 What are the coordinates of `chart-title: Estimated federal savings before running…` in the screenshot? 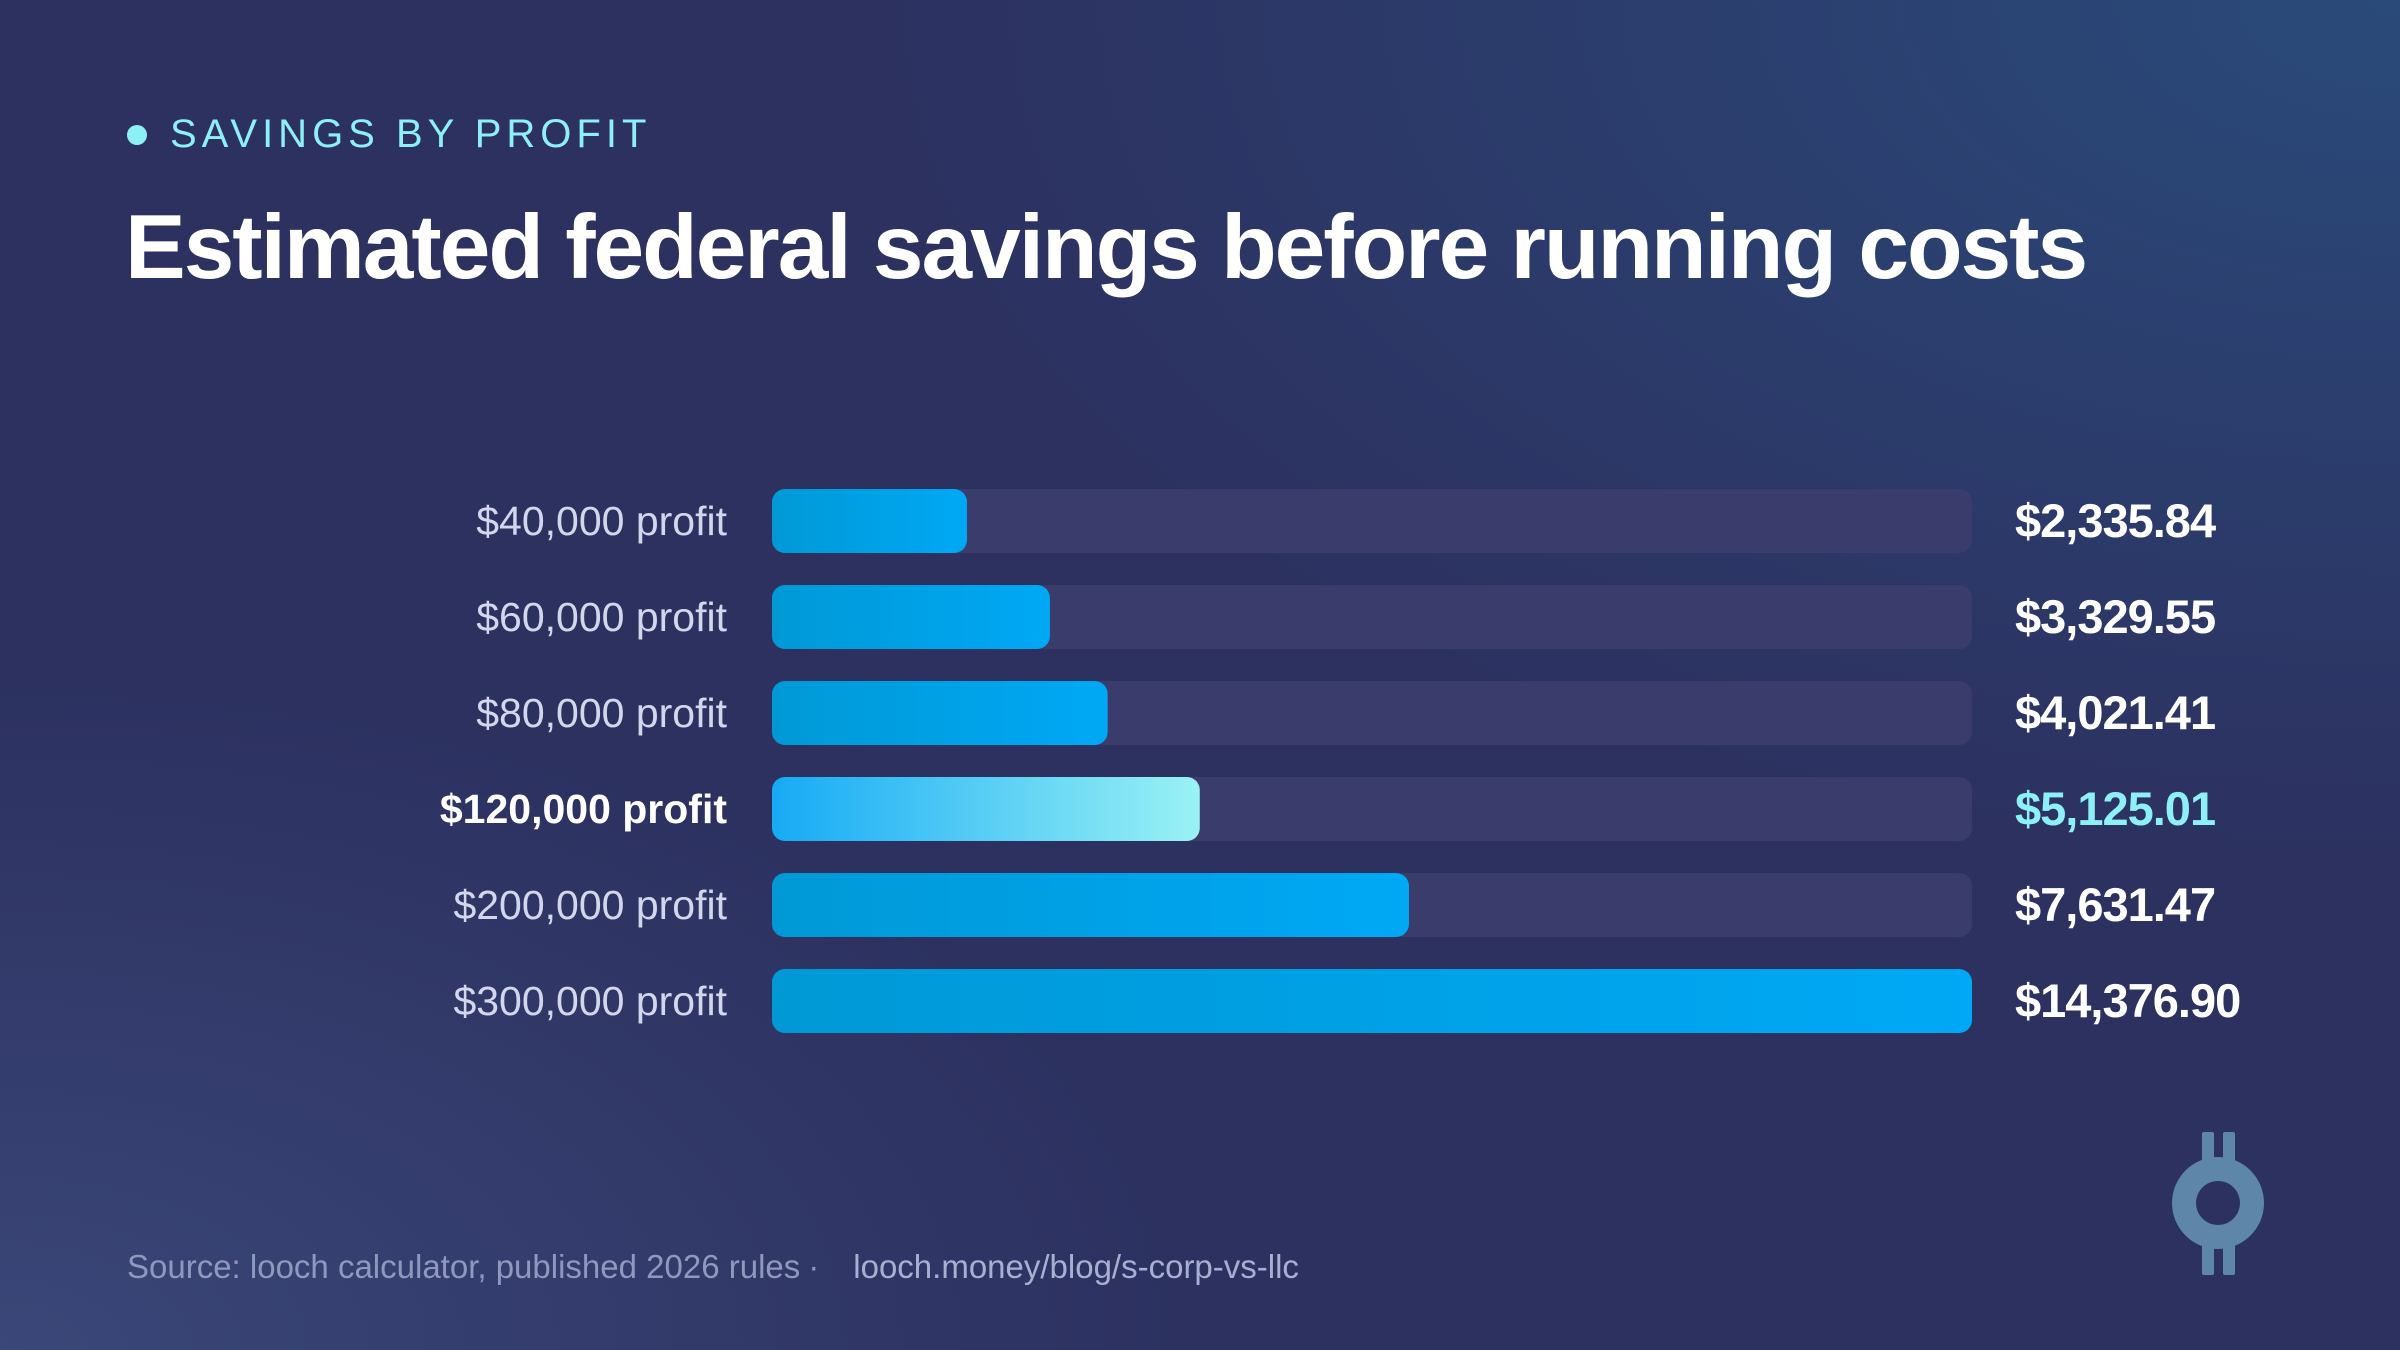 It's located at (1106, 247).